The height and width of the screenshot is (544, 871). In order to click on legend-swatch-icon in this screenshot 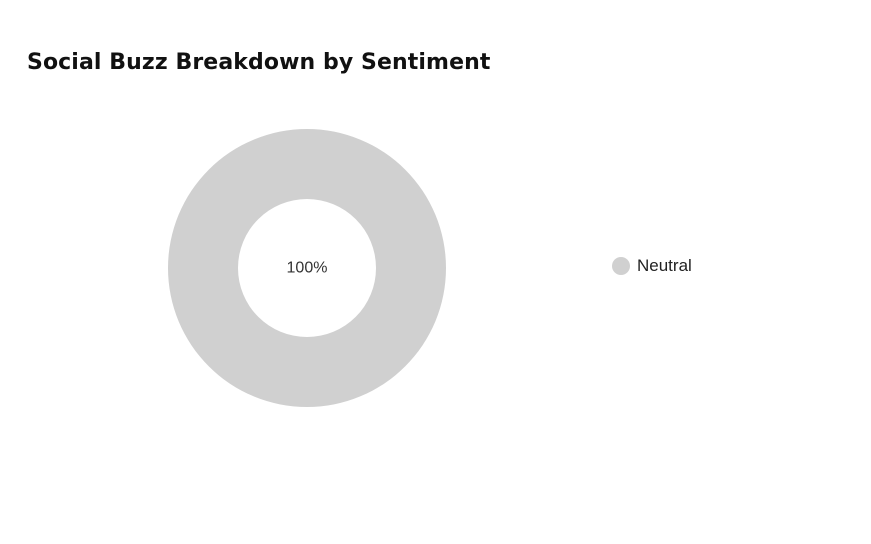, I will do `click(621, 266)`.